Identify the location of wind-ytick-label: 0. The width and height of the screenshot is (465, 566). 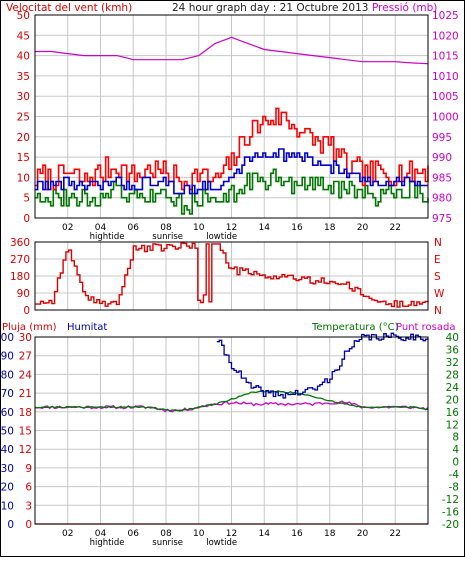
(26, 219).